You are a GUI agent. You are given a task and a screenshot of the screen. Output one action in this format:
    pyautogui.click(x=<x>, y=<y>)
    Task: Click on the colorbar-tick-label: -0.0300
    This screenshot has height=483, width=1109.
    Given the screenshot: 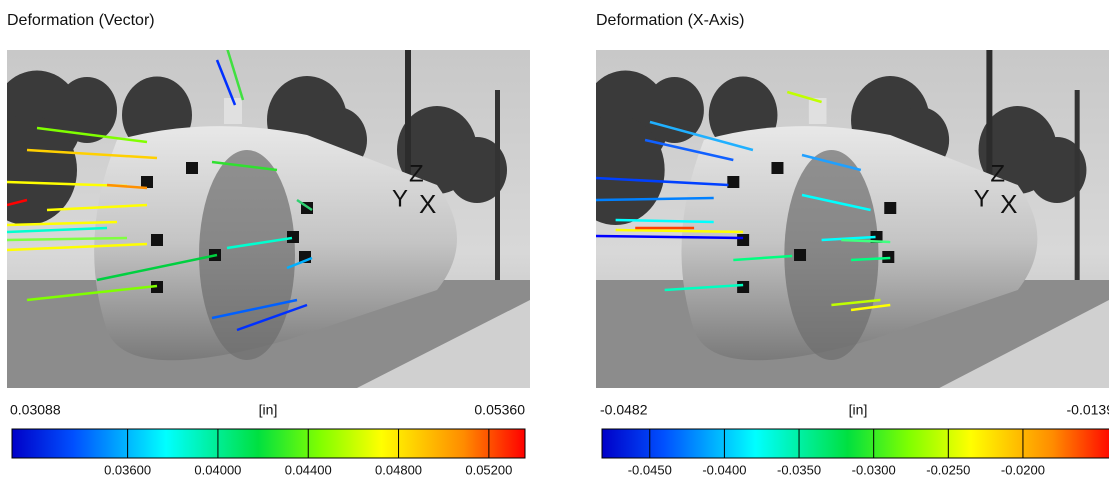 What is the action you would take?
    pyautogui.click(x=874, y=469)
    